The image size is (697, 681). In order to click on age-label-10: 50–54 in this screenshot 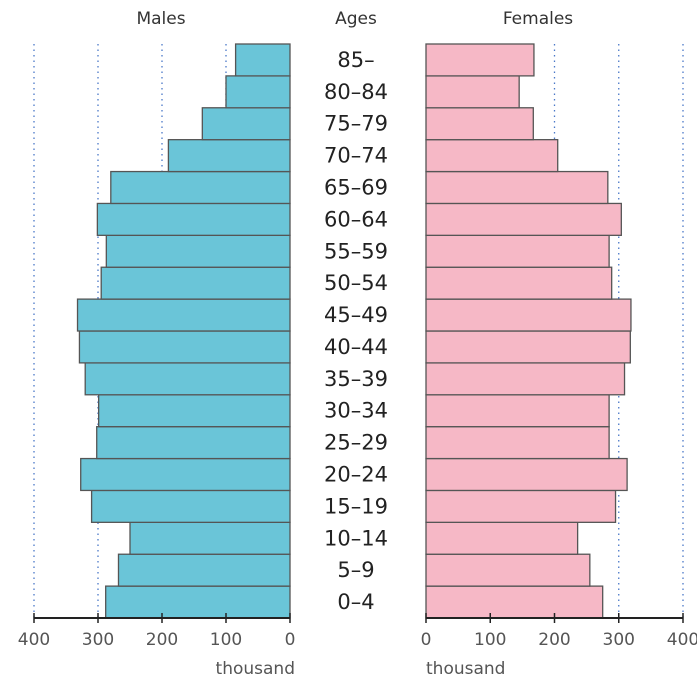, I will do `click(356, 283)`.